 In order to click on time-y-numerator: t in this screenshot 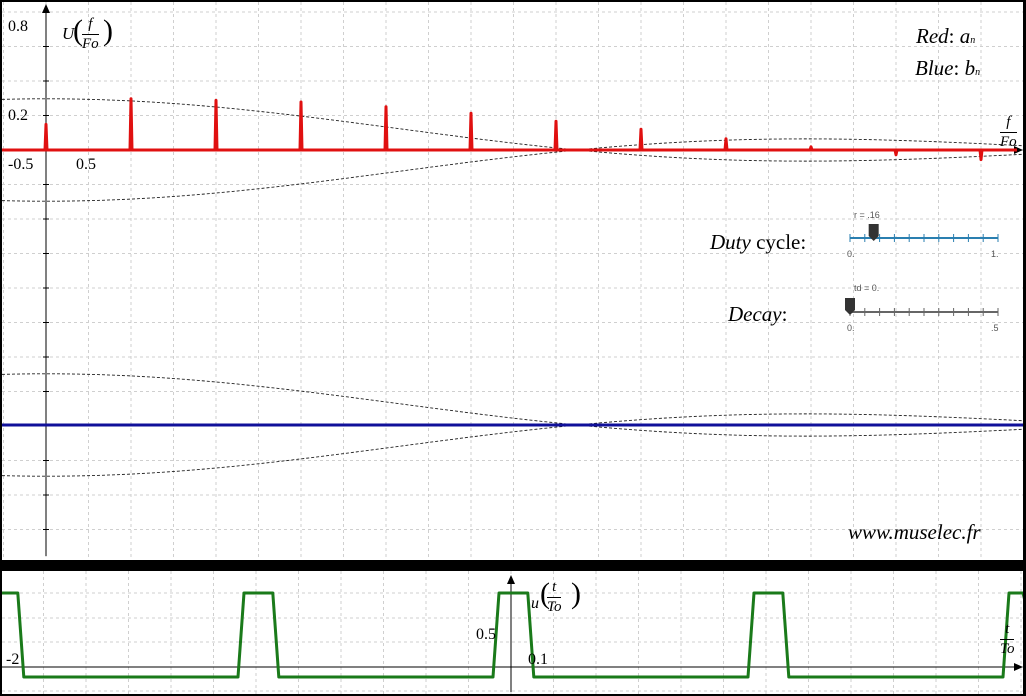, I will do `click(554, 587)`.